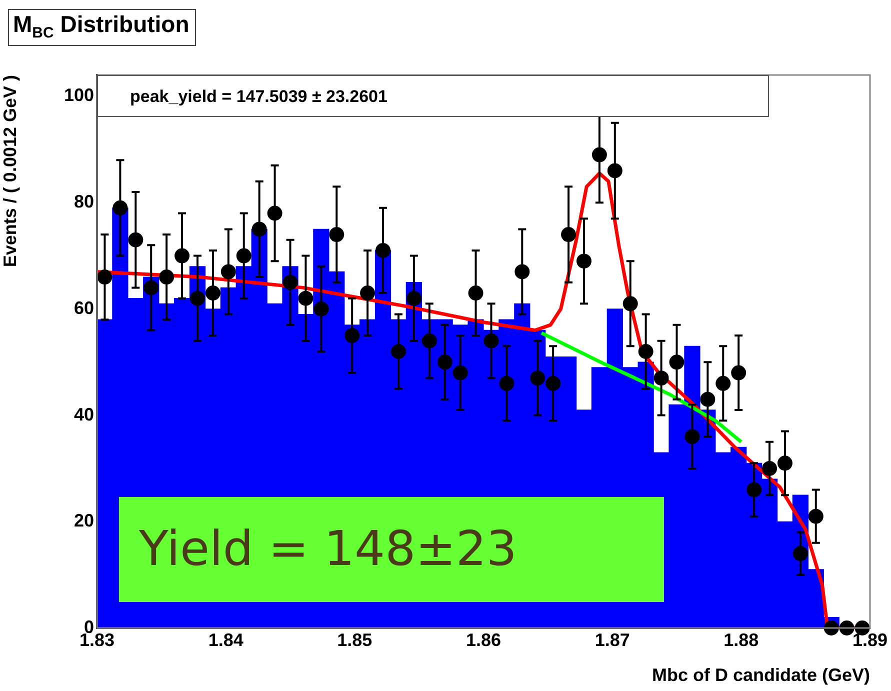 The image size is (891, 691). Describe the element at coordinates (433, 96) in the screenshot. I see `parameter-box: peak_yield = 147.5039 ± 23.2601` at that location.